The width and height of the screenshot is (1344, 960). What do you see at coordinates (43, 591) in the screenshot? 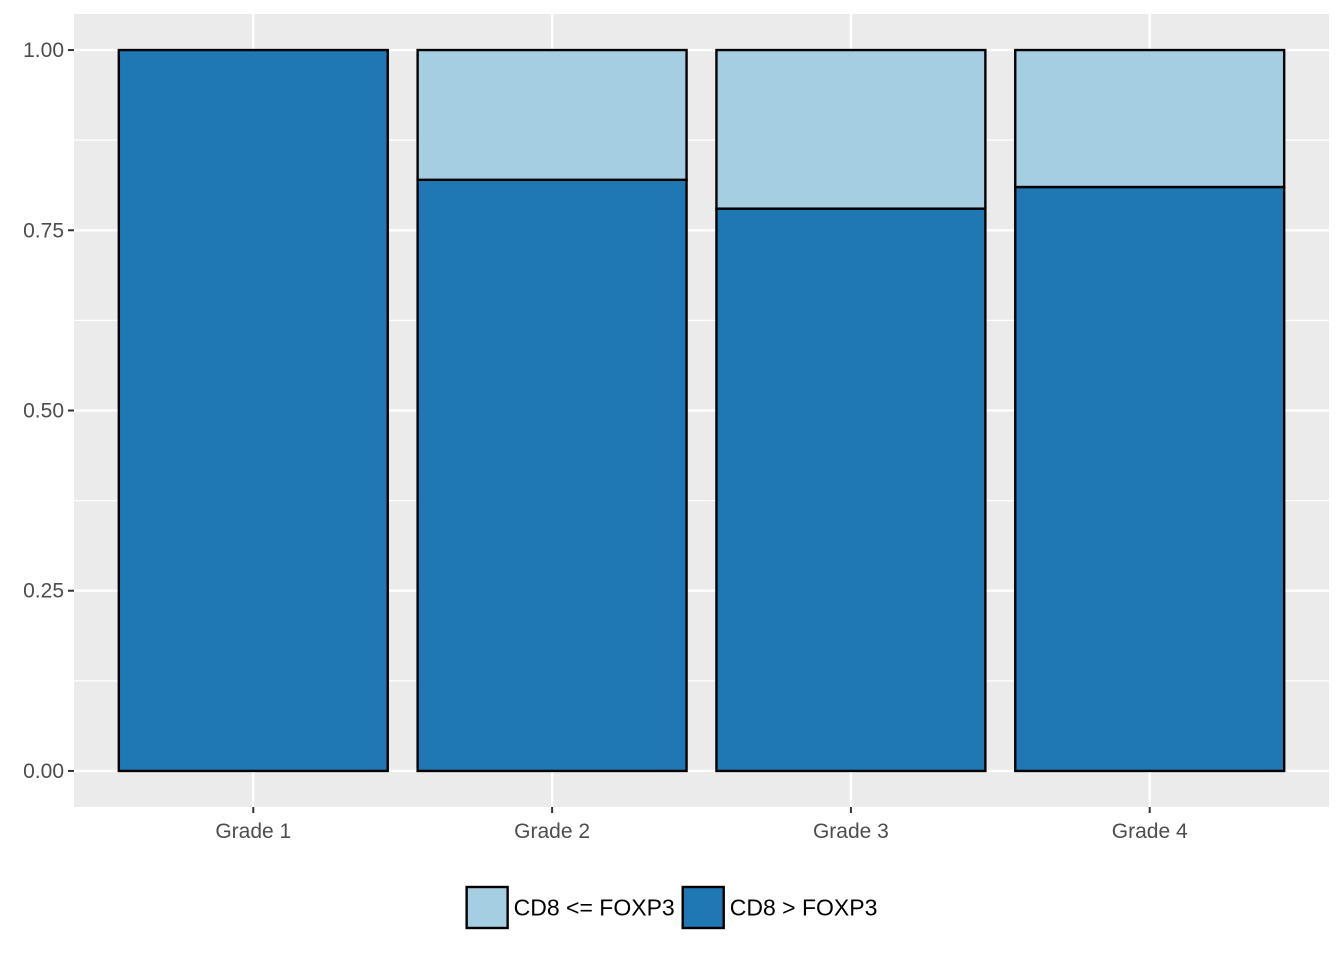
I see `y-tick-label: 0.25` at bounding box center [43, 591].